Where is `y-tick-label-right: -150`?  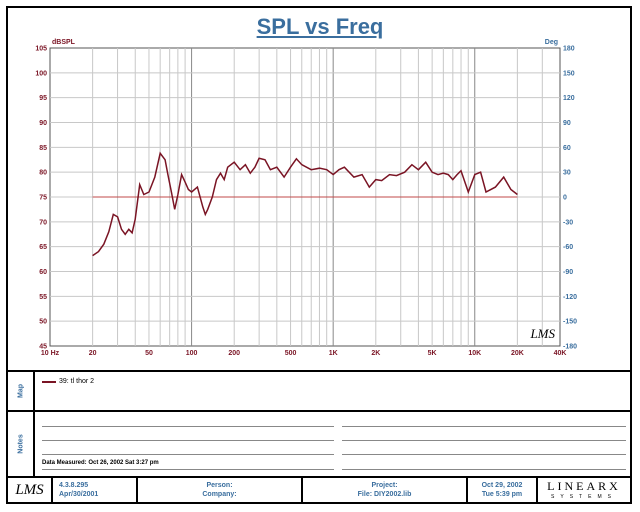
y-tick-label-right: -150 is located at coordinates (570, 322).